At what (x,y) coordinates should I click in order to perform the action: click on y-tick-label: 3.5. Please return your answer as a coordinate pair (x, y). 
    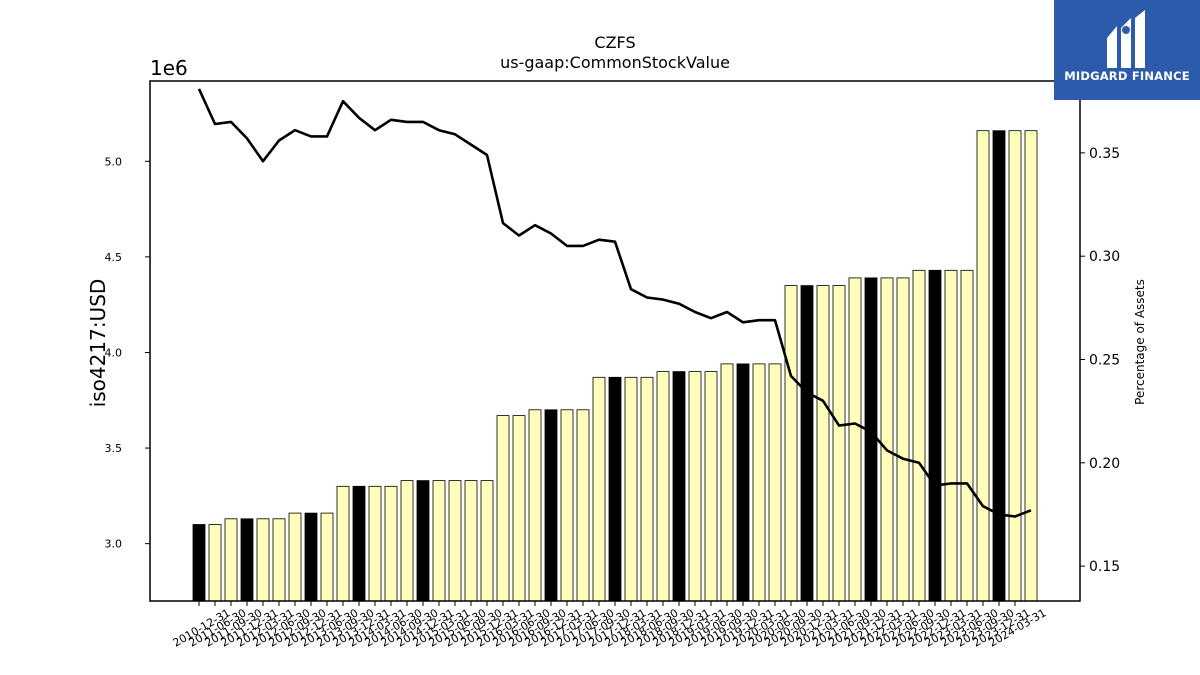
    Looking at the image, I should click on (114, 448).